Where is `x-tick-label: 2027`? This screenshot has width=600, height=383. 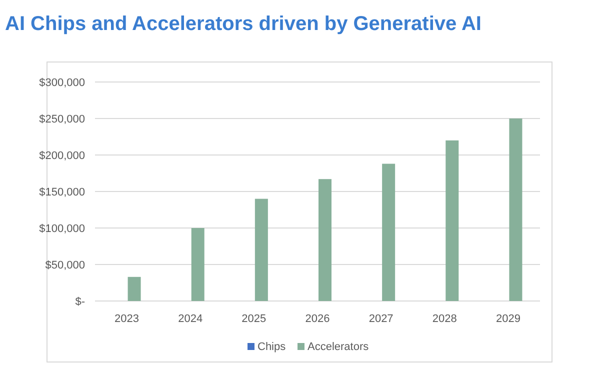
x-tick-label: 2027 is located at coordinates (381, 319).